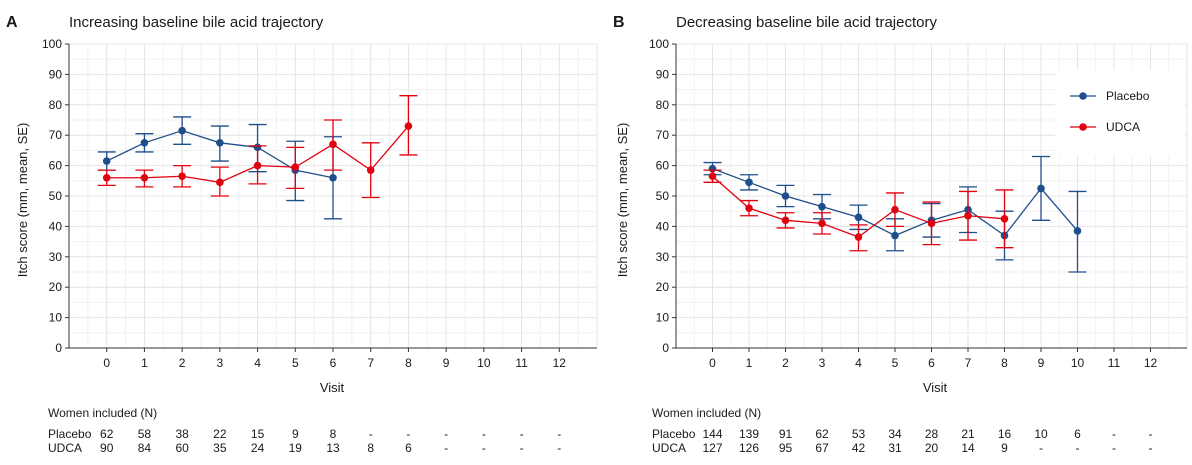 This screenshot has width=1192, height=465. I want to click on panel-a-x-tick-label: 1, so click(144, 363).